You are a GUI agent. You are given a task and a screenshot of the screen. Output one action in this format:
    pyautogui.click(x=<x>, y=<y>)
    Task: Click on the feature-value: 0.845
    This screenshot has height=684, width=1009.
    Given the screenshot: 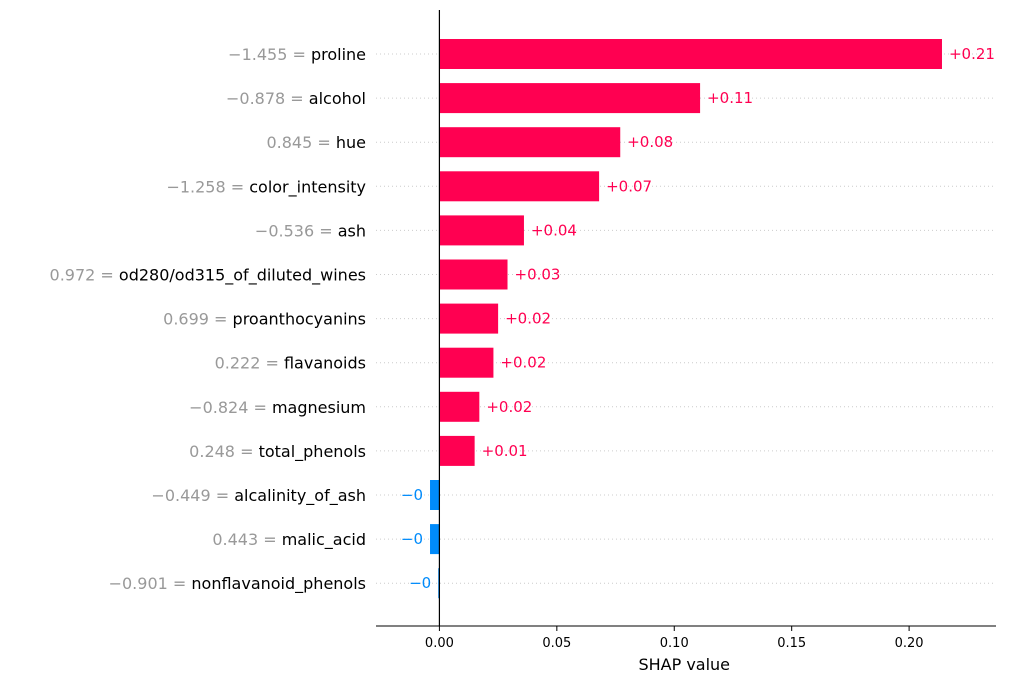 What is the action you would take?
    pyautogui.click(x=289, y=142)
    